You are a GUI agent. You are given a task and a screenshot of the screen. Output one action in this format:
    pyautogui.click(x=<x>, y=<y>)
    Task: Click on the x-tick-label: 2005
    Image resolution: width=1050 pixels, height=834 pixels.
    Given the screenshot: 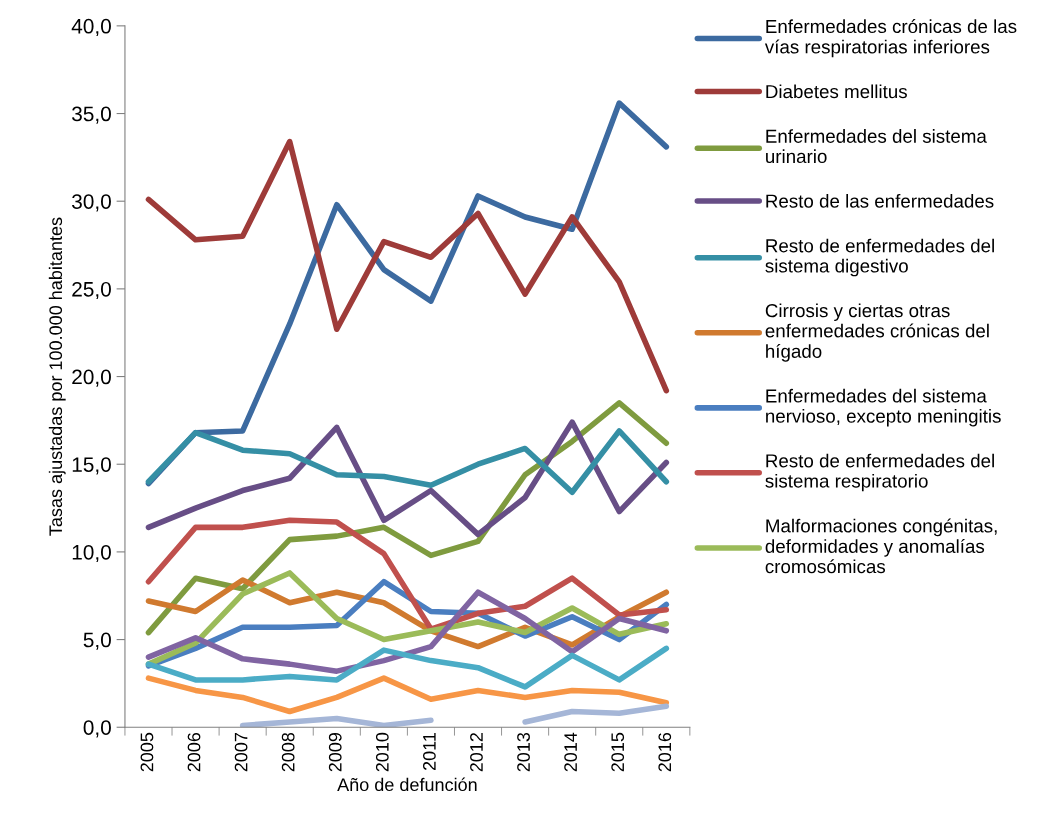 What is the action you would take?
    pyautogui.click(x=147, y=752)
    